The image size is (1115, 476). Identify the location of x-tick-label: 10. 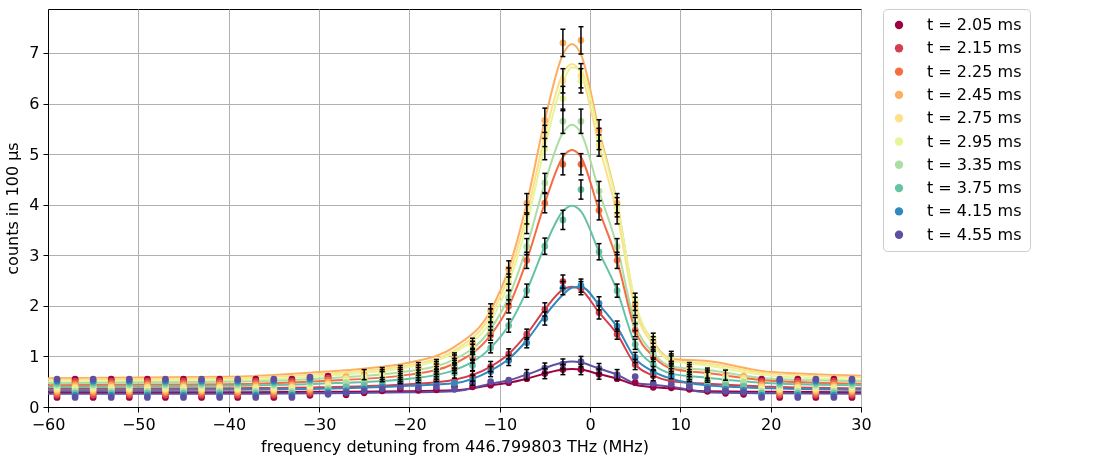
(681, 424).